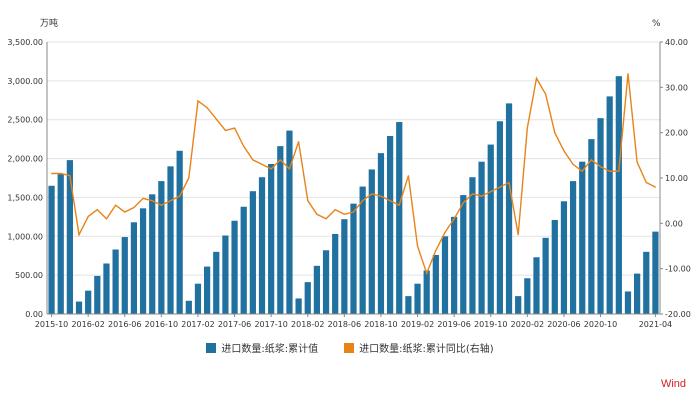  Describe the element at coordinates (124, 324) in the screenshot. I see `x-tick-label: 2016-06` at that location.